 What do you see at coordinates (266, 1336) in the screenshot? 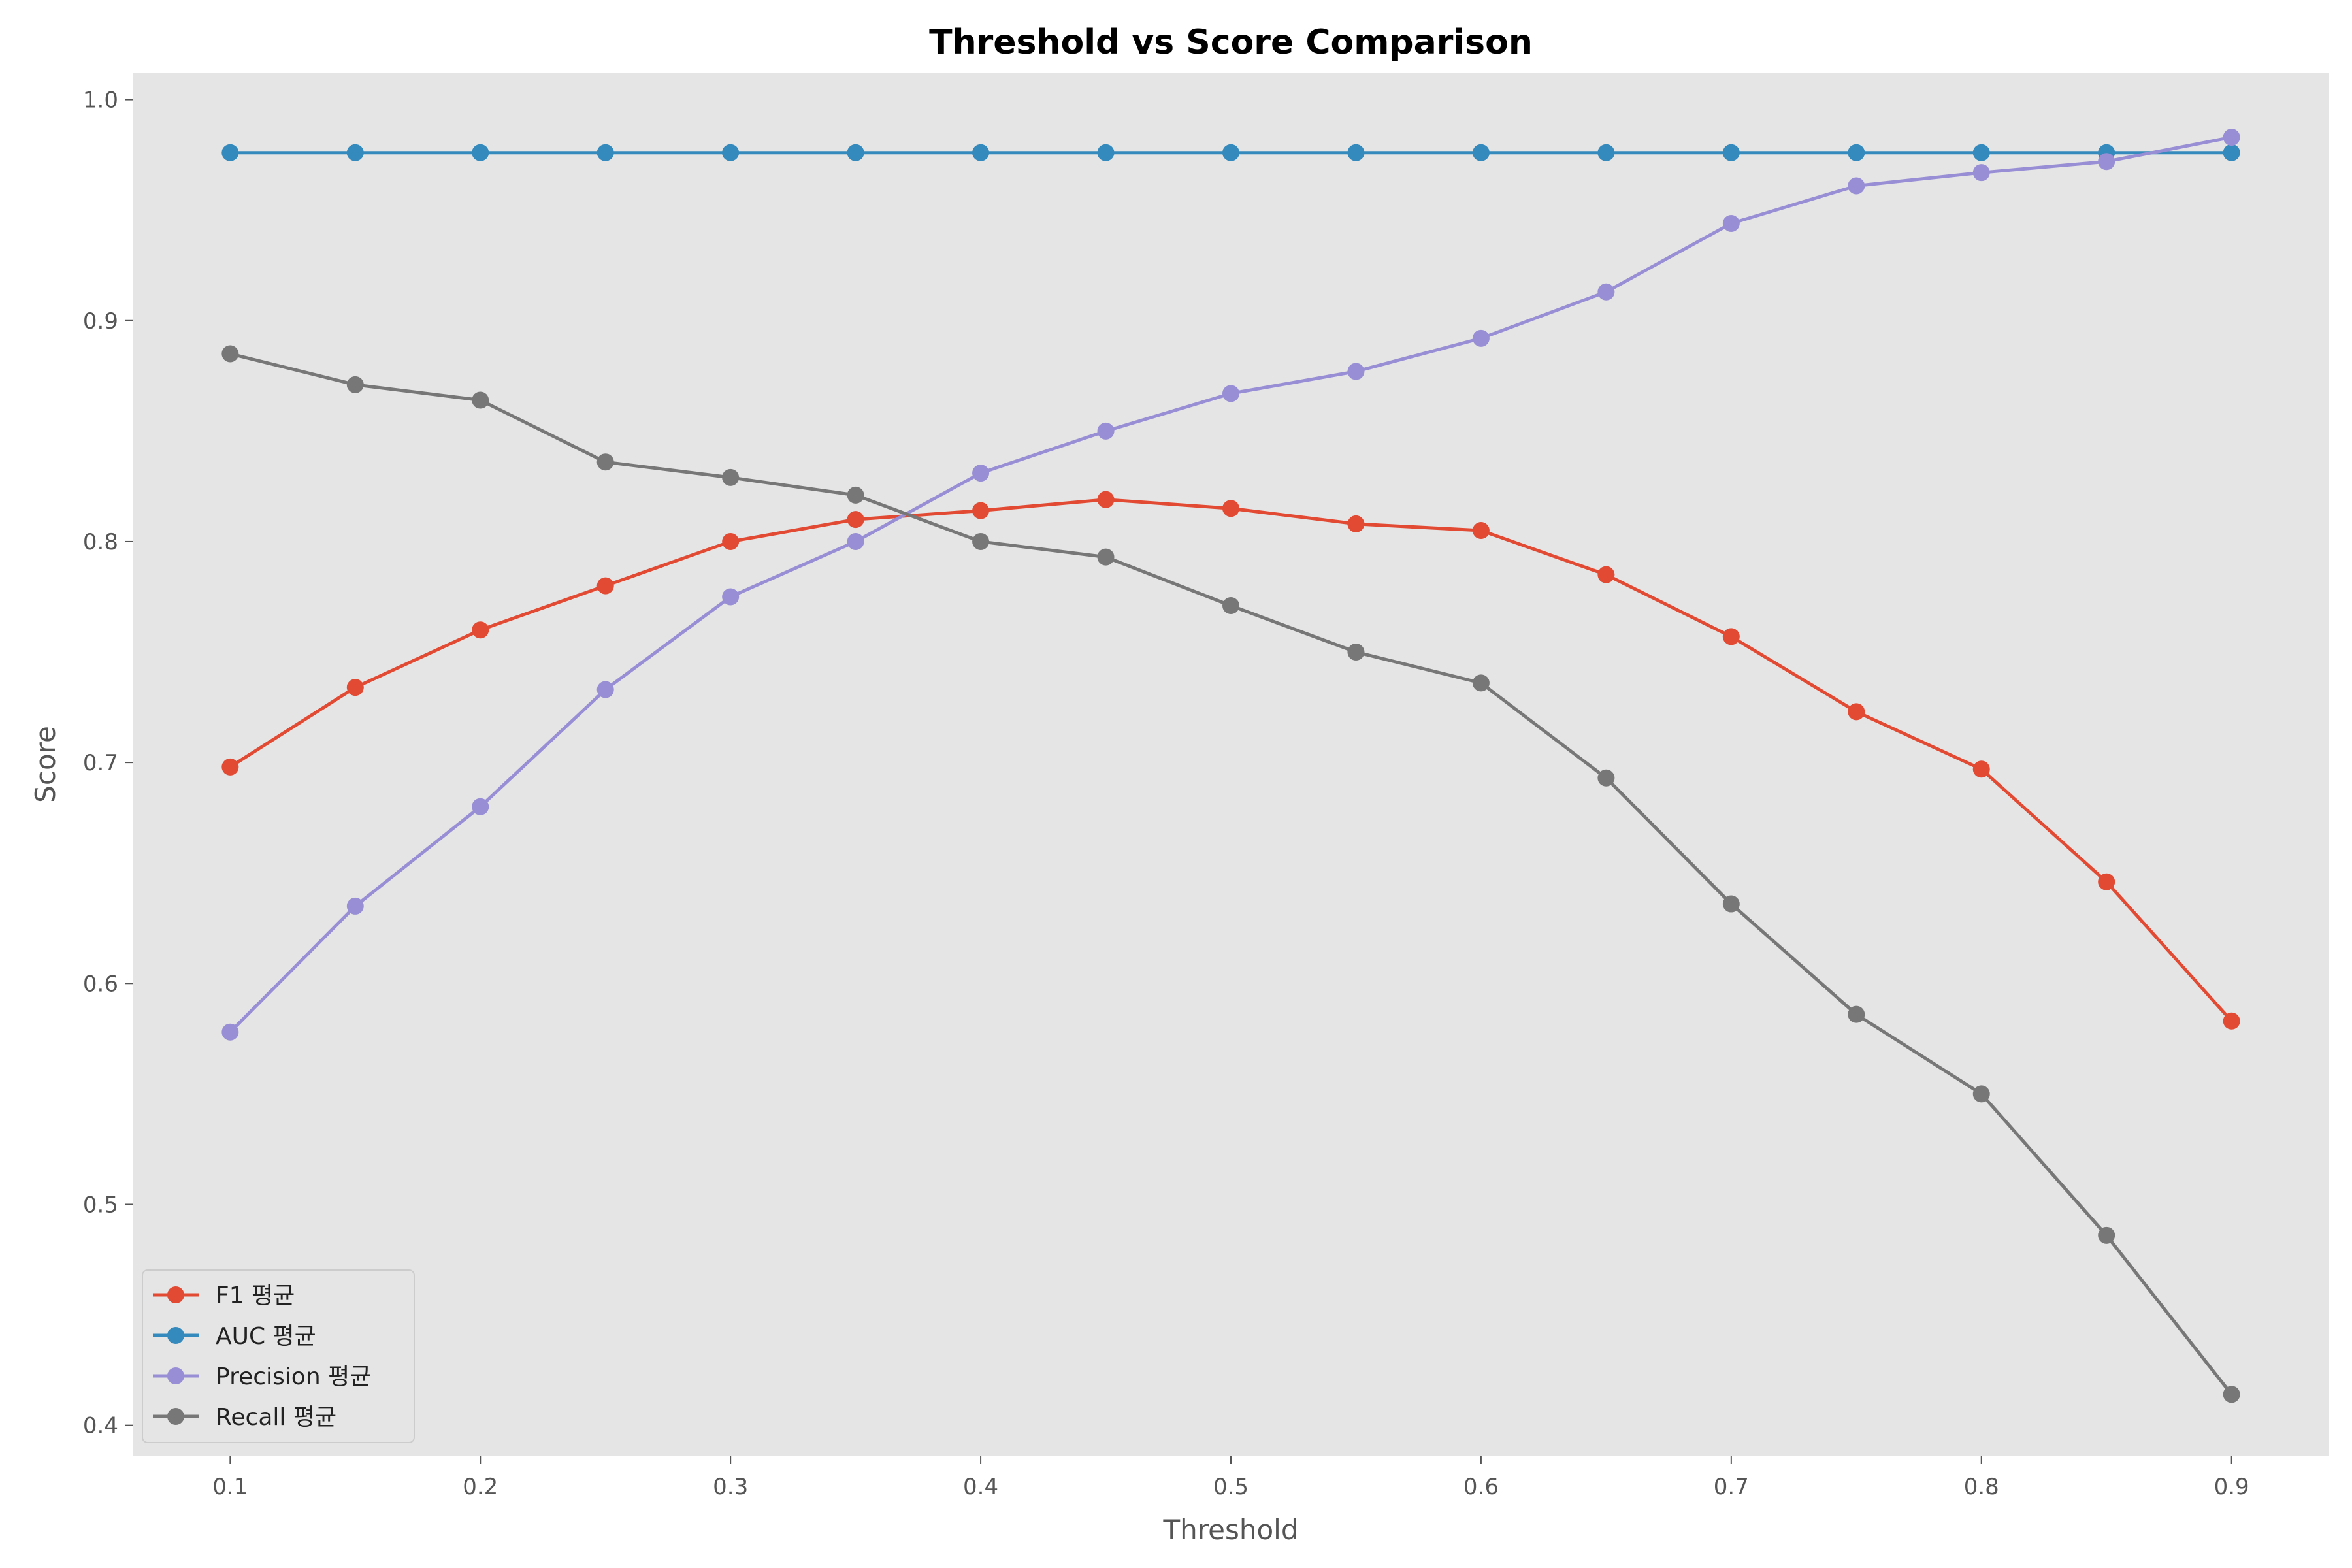
I see `legend-label: AUC 평균` at bounding box center [266, 1336].